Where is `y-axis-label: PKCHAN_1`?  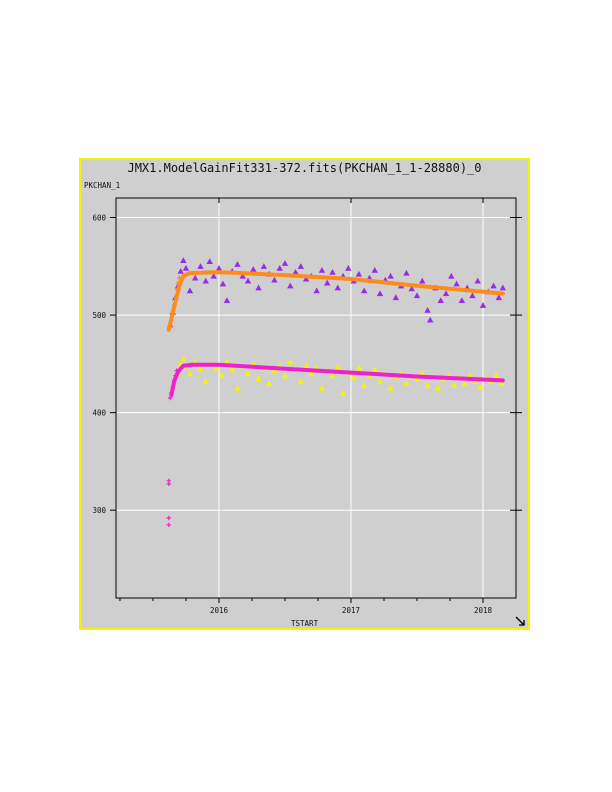
y-axis-label: PKCHAN_1 is located at coordinates (102, 185).